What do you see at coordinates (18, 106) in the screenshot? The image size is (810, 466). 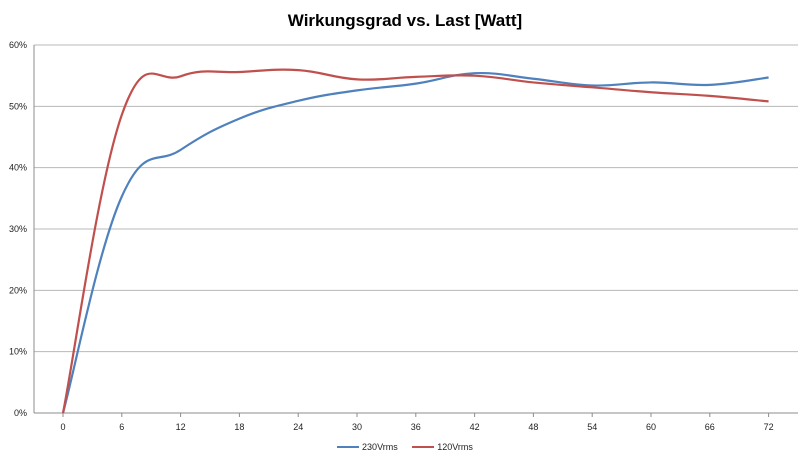 I see `y-tick-label: 50%` at bounding box center [18, 106].